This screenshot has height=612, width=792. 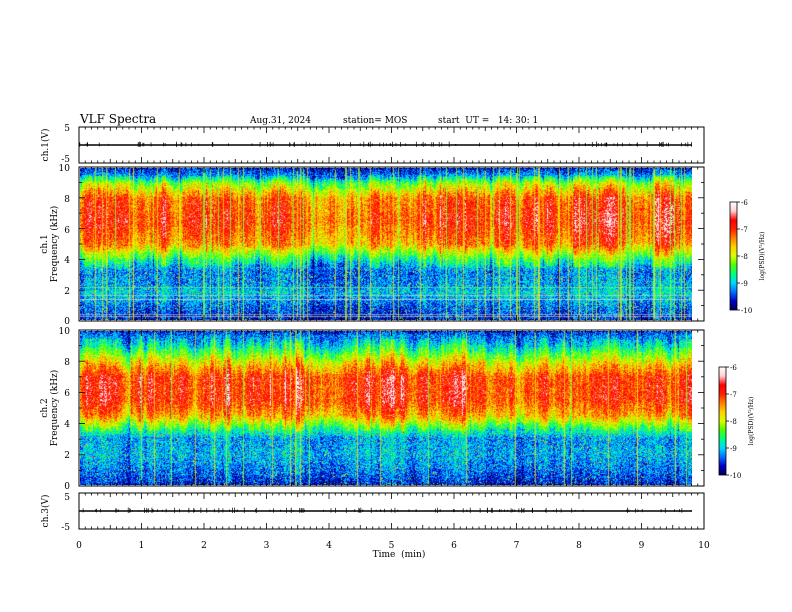 I want to click on ch3-voltage-ylabel: ch.3(V), so click(x=45, y=511).